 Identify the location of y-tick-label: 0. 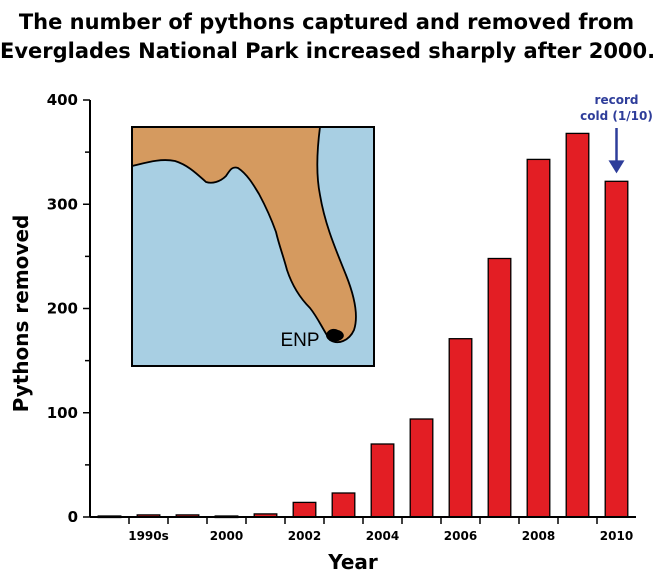
(73, 517).